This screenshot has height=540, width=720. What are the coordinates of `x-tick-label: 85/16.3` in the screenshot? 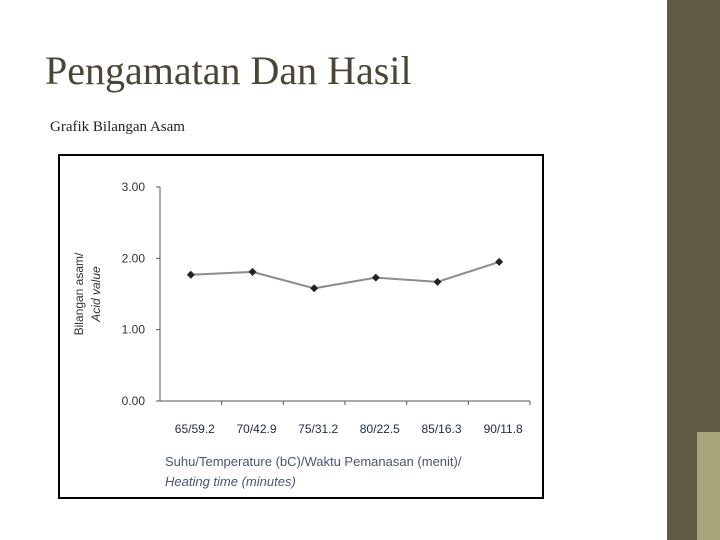 It's located at (441, 429).